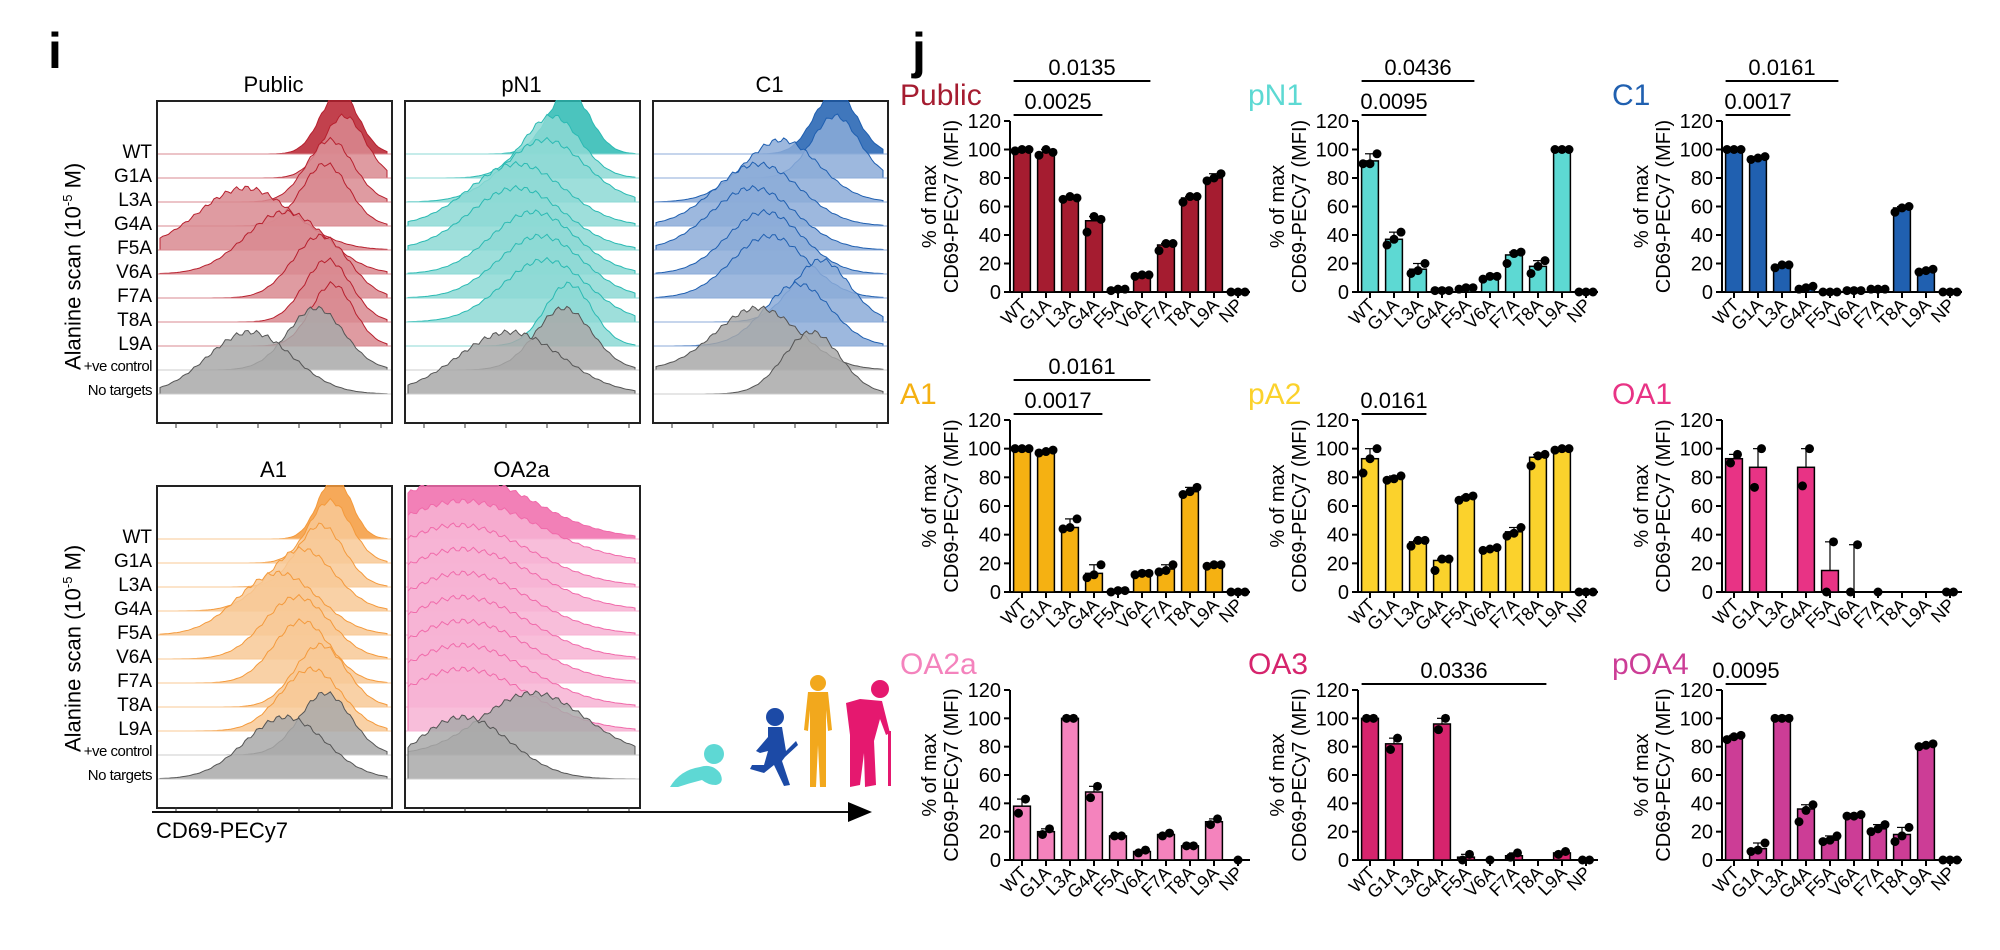  Describe the element at coordinates (118, 366) in the screenshot. I see `hist-row-label: +ve control` at that location.